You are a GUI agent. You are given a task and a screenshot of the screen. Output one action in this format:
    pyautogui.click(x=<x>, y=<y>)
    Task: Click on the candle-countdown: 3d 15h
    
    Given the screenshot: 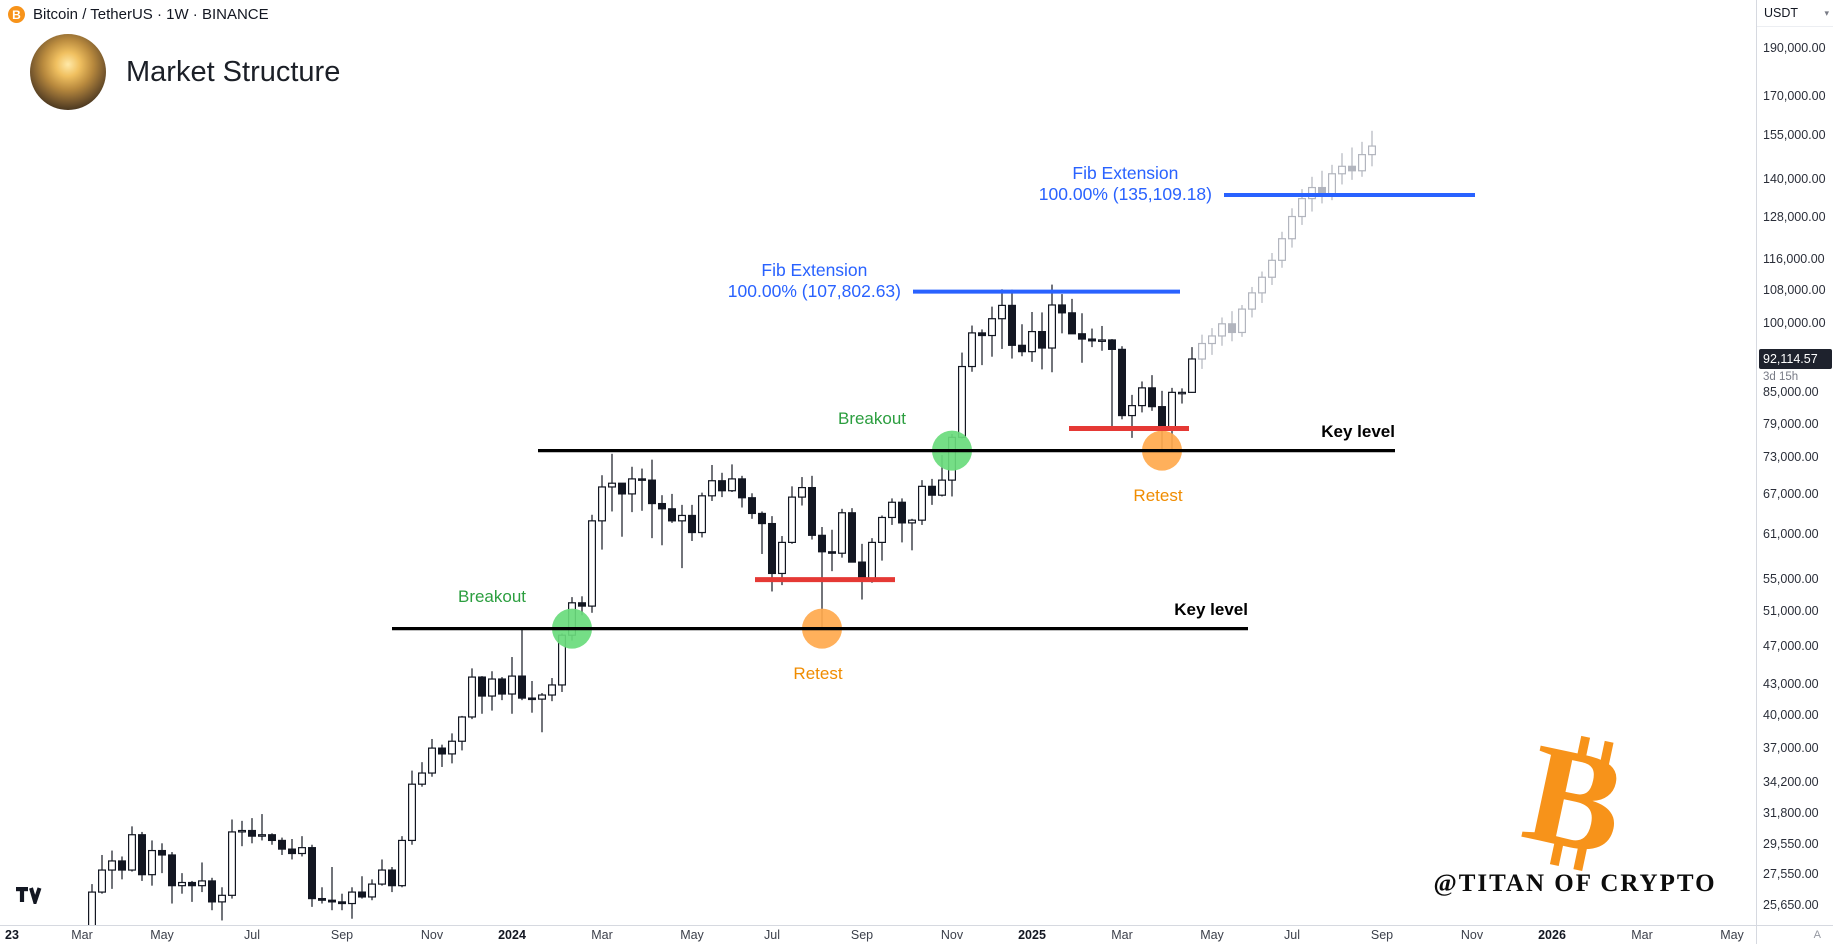 What is the action you would take?
    pyautogui.click(x=1781, y=376)
    